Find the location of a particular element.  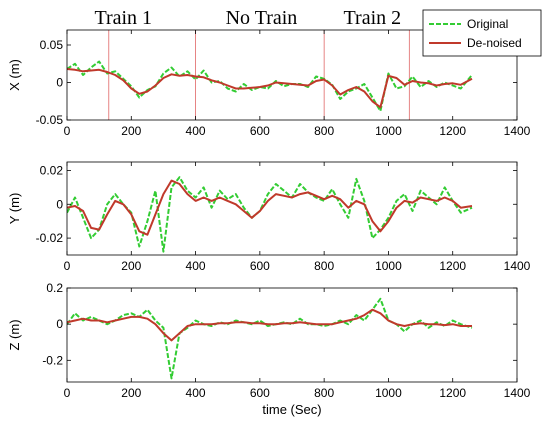

y-tick-label: -0.02 is located at coordinates (50, 238).